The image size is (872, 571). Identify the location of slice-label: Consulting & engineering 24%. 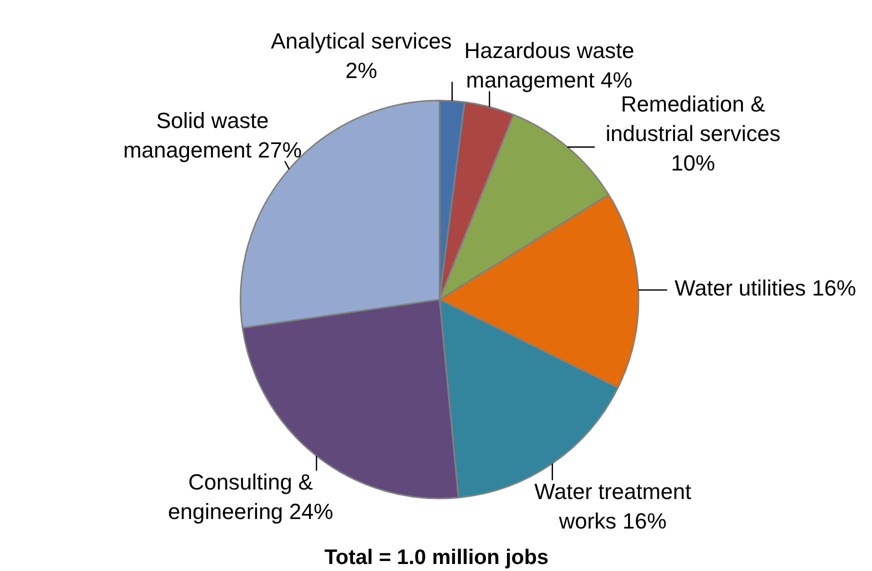
(251, 497).